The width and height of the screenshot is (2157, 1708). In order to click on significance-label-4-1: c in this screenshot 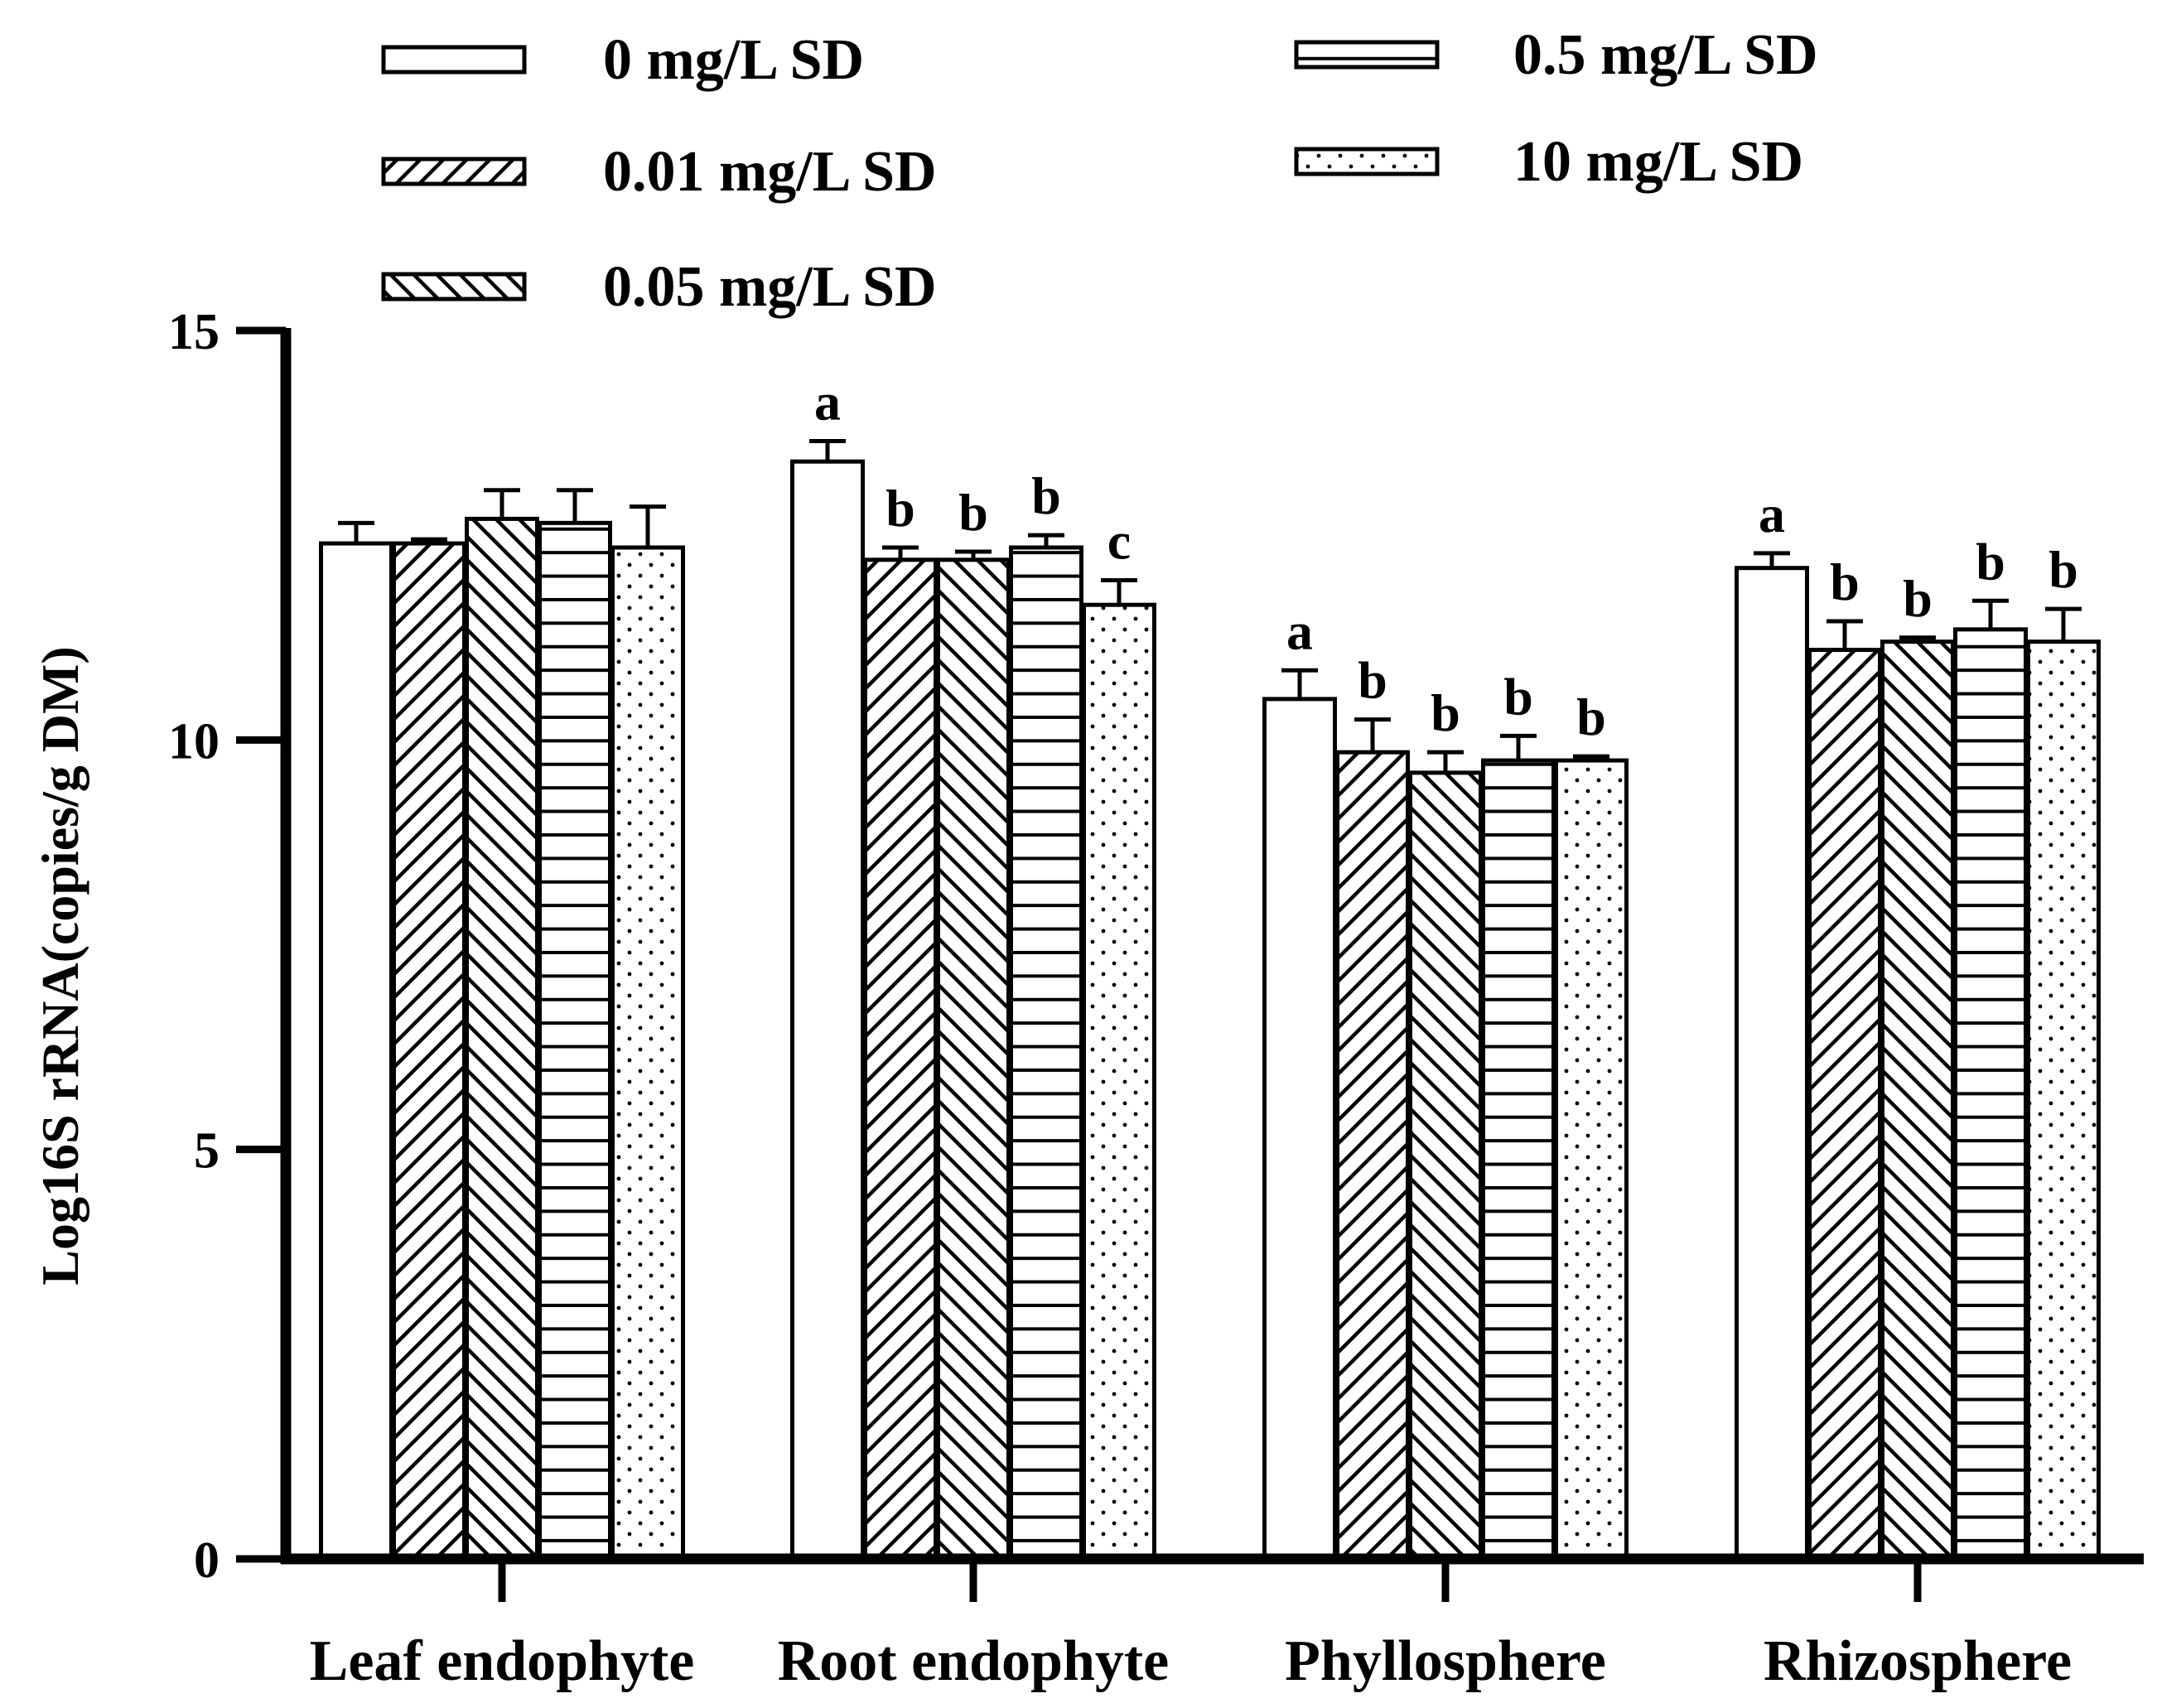, I will do `click(1119, 541)`.